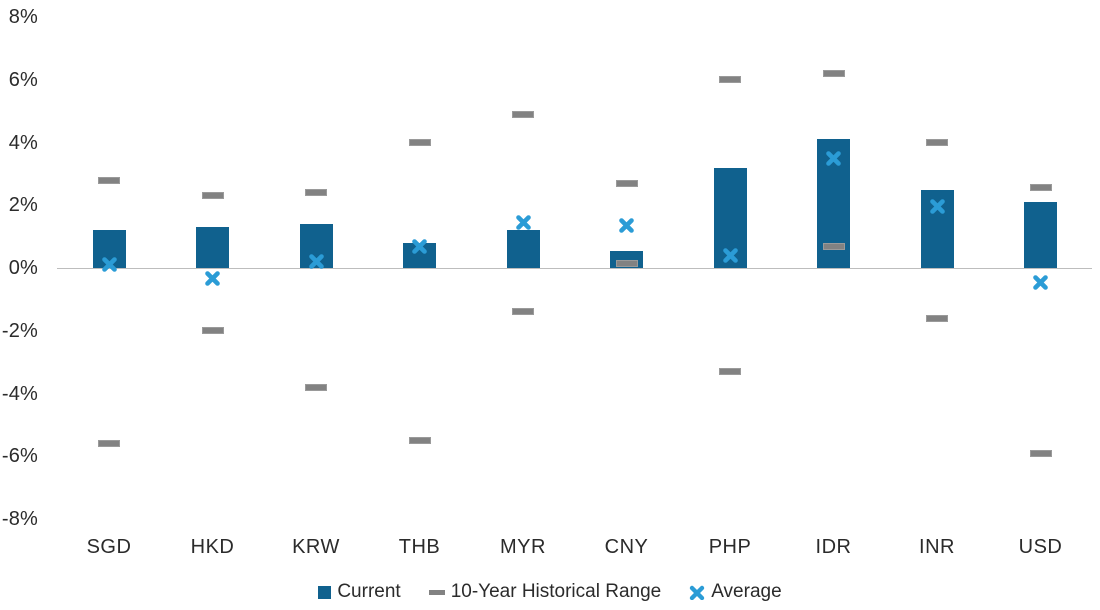  I want to click on average-marker-thb, so click(419, 246).